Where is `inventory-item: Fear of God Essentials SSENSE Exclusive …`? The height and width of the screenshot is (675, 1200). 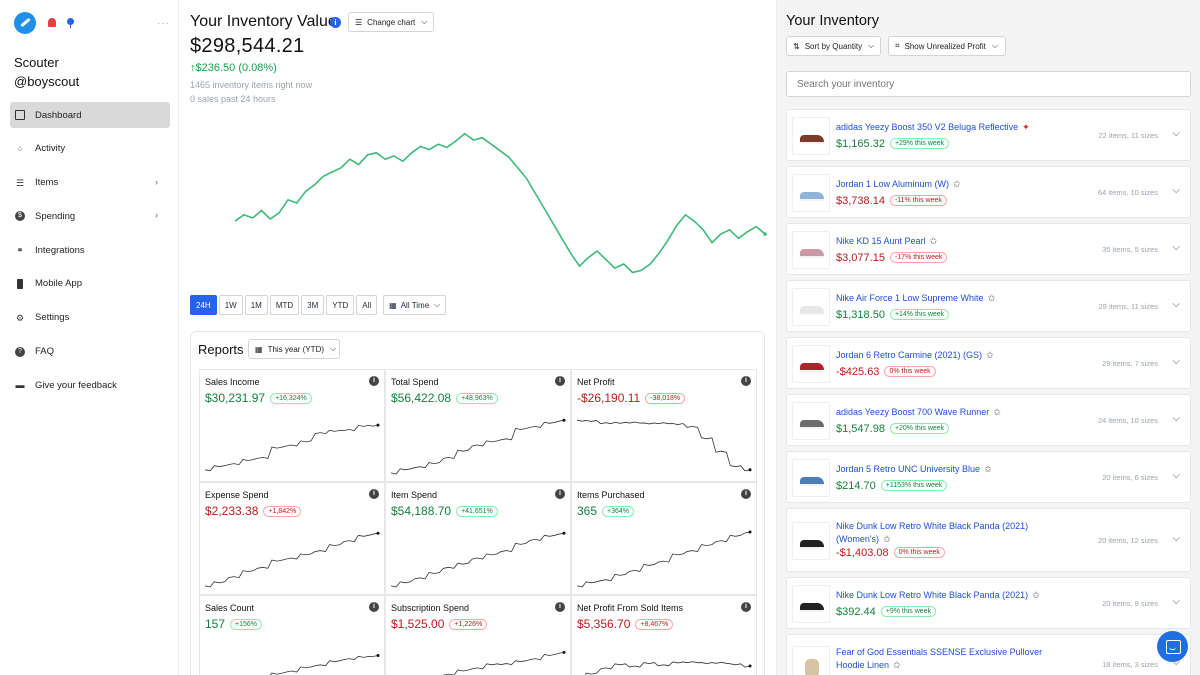
inventory-item: Fear of God Essentials SSENSE Exclusive … is located at coordinates (988, 654).